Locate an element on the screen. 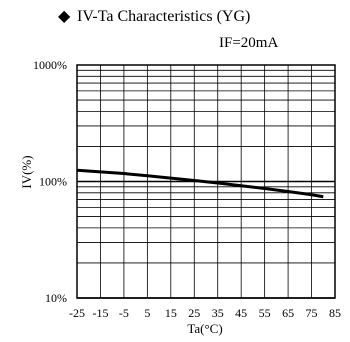  x-tick-label: 25 is located at coordinates (194, 313).